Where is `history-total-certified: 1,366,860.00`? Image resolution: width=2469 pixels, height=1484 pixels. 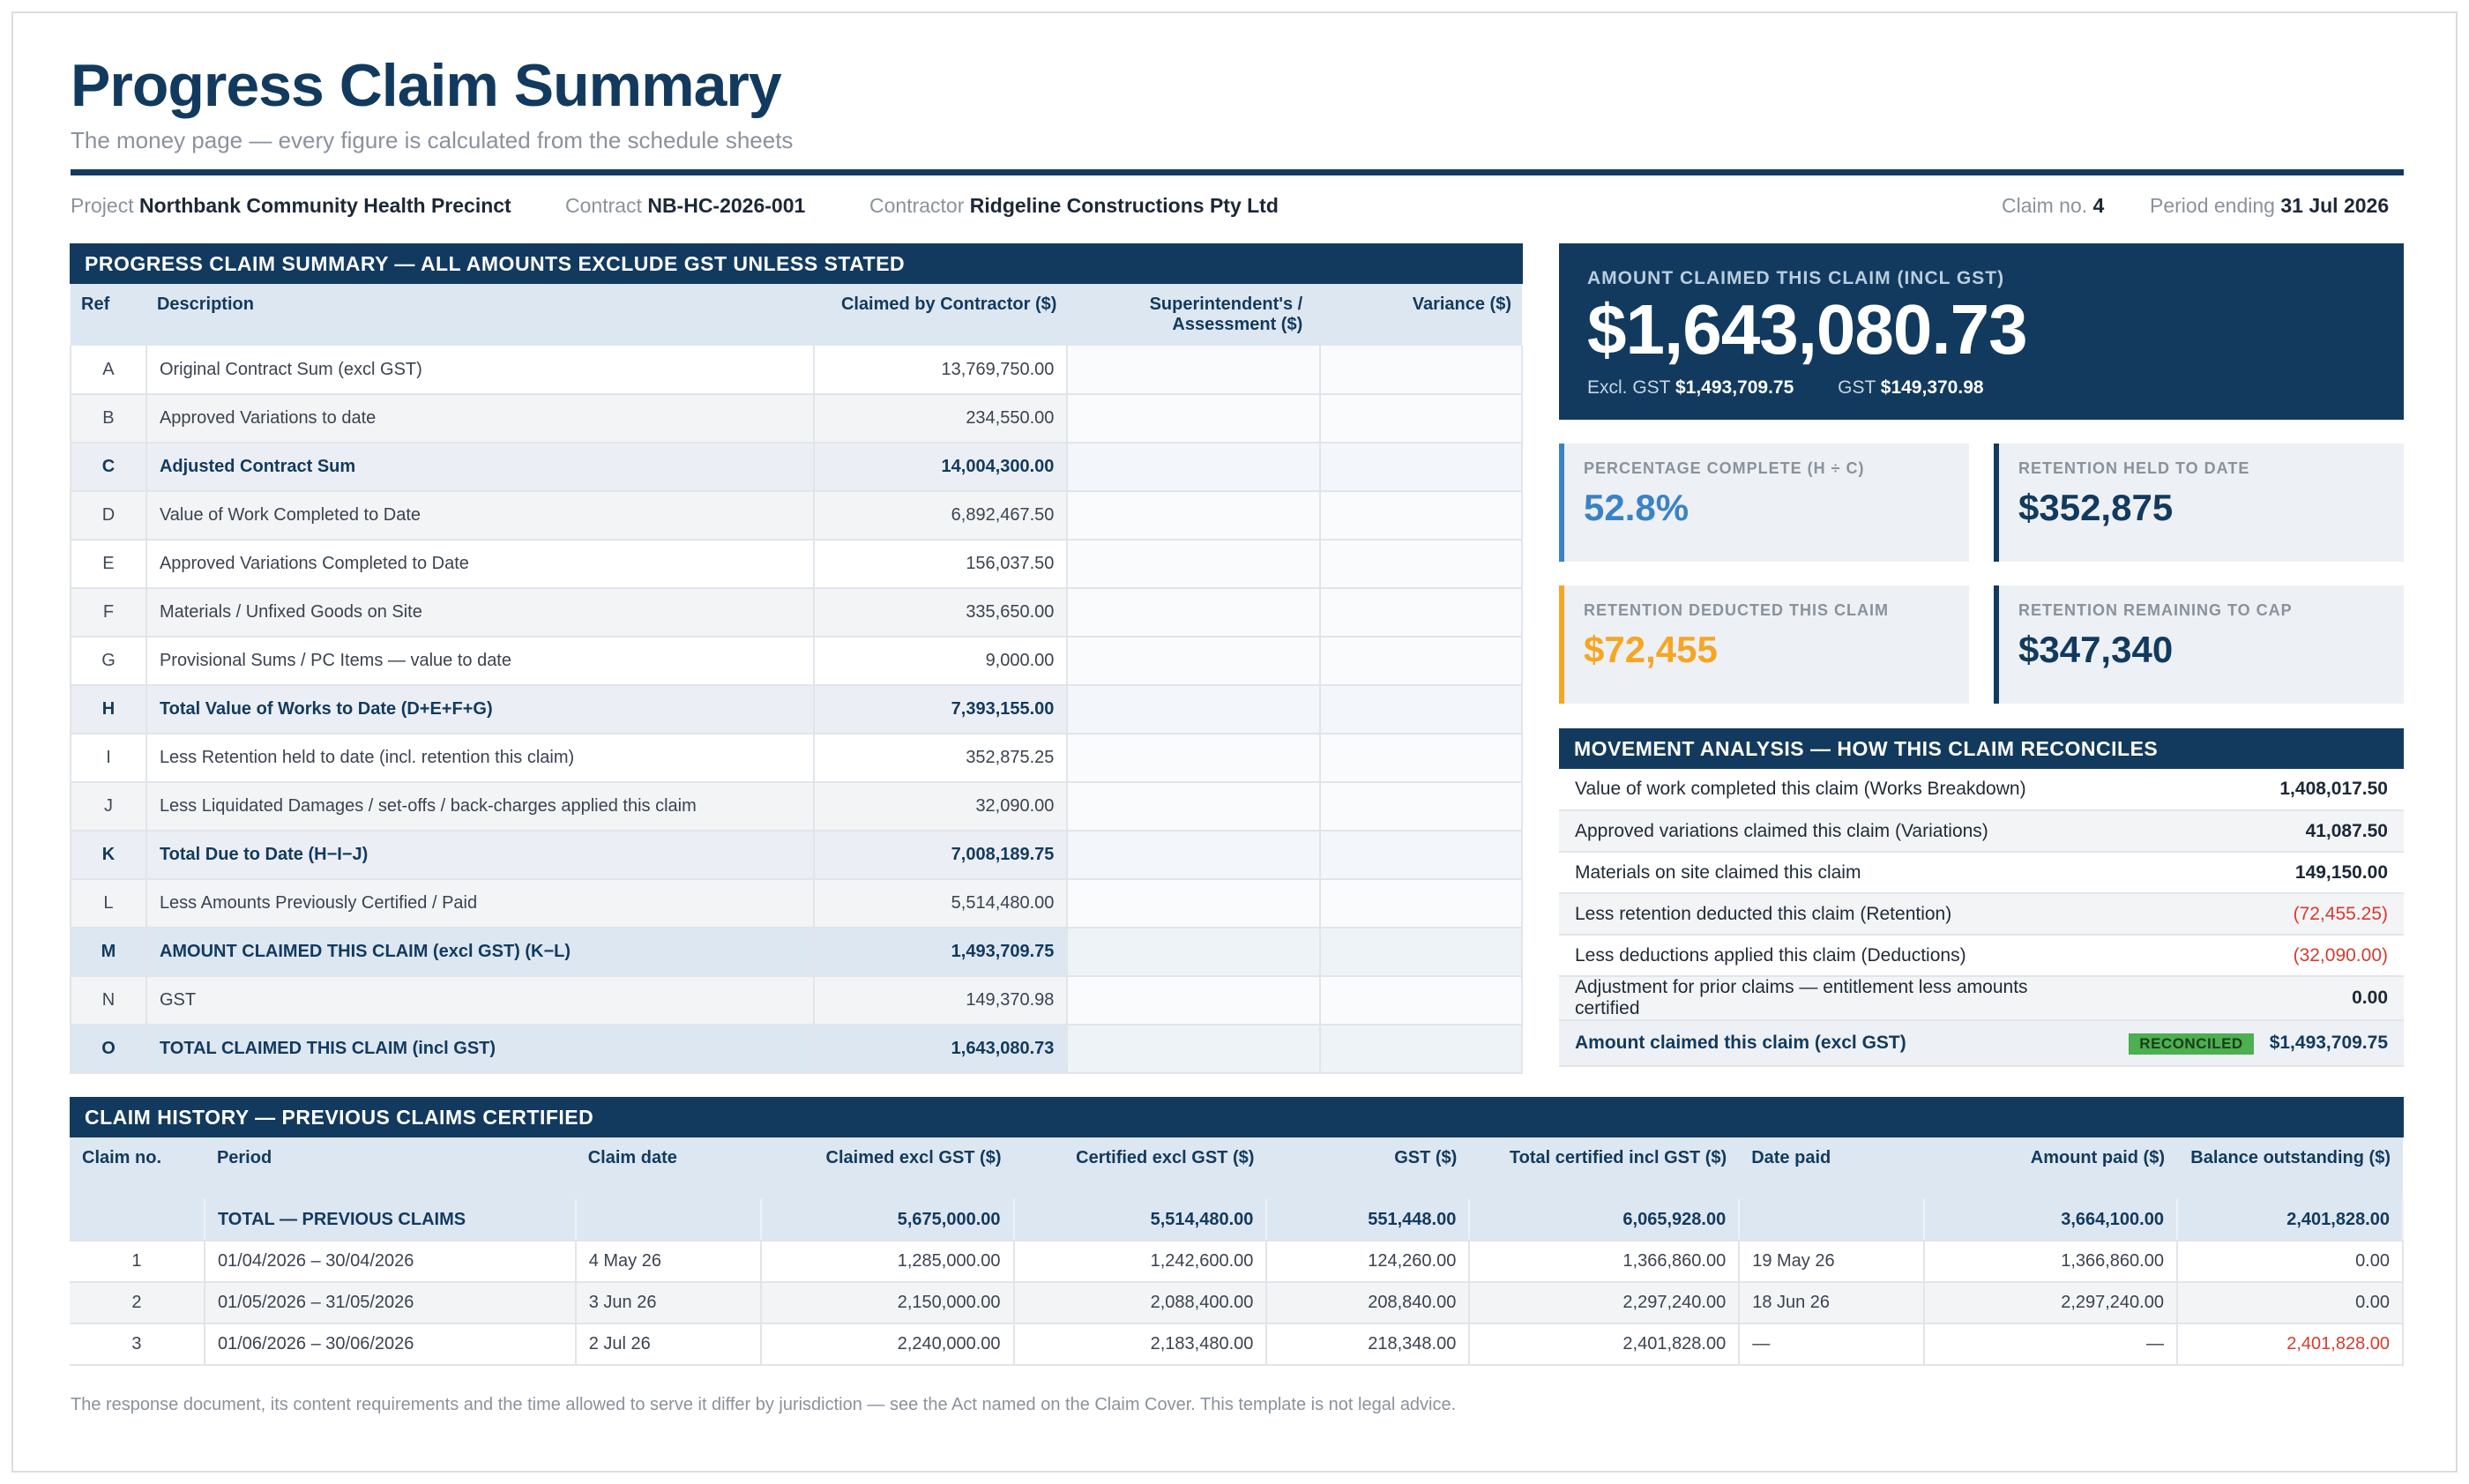
history-total-certified: 1,366,860.00 is located at coordinates (1605, 1262).